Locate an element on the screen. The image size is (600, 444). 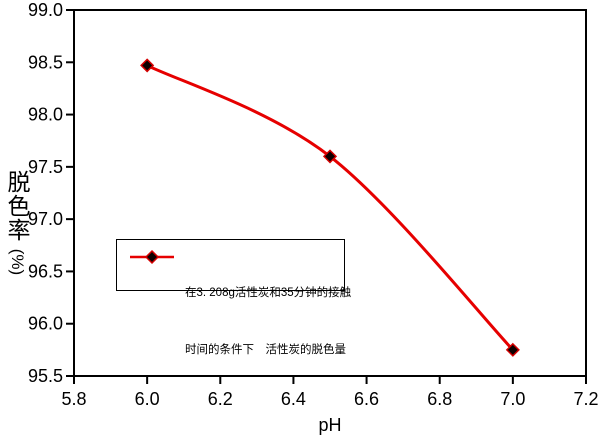
legend: 在3. 208g活性炭和35分钟的接触 时间的条件下 活性炭的脱色量 is located at coordinates (233, 297).